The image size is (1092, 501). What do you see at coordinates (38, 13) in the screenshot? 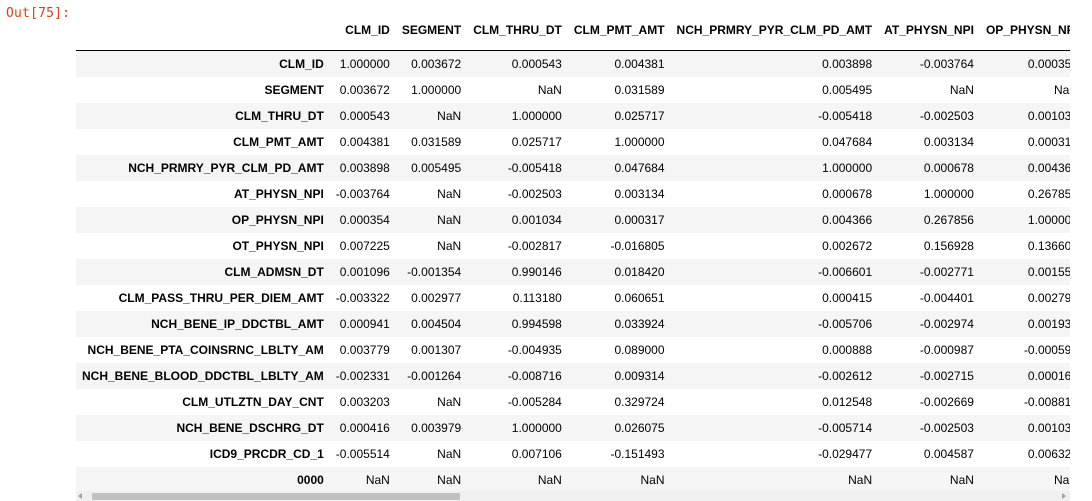
I see `output-prompt: Out[75]:` at bounding box center [38, 13].